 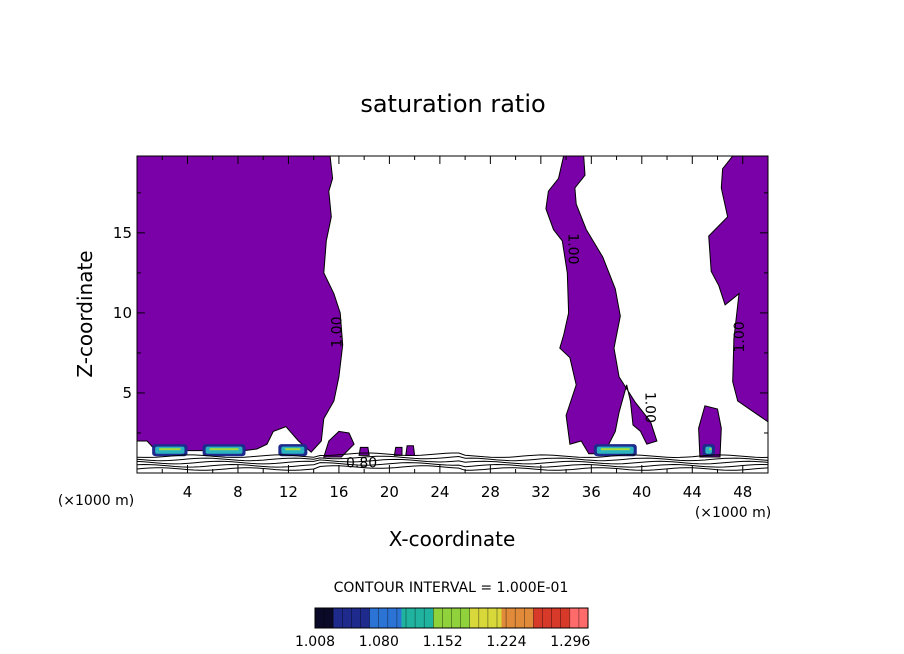 I want to click on x-tick-label: 16, so click(x=338, y=492).